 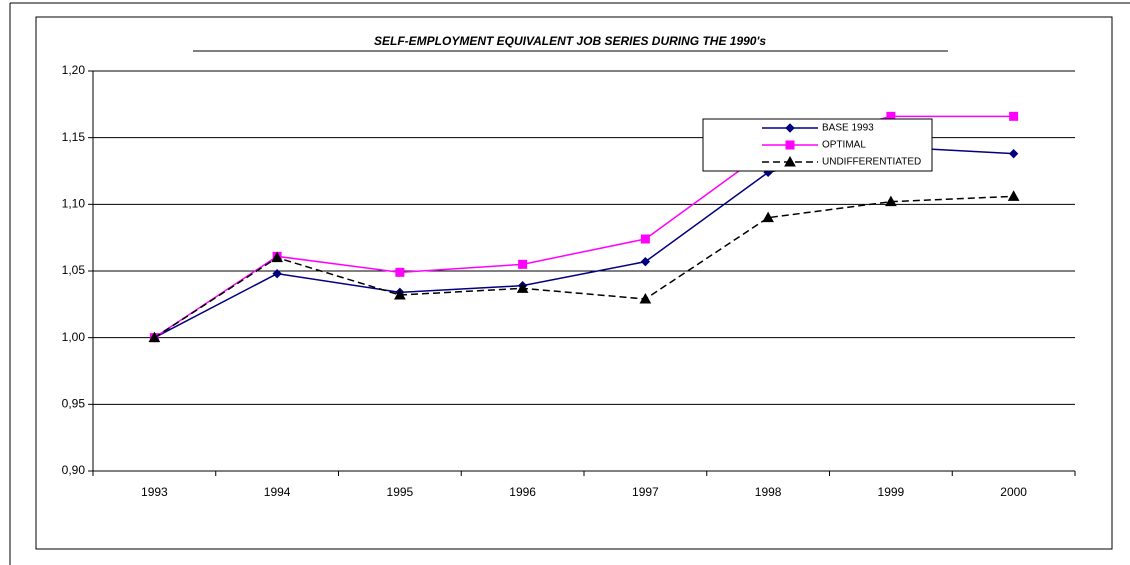 I want to click on x-tick-label: 2000, so click(x=1013, y=492).